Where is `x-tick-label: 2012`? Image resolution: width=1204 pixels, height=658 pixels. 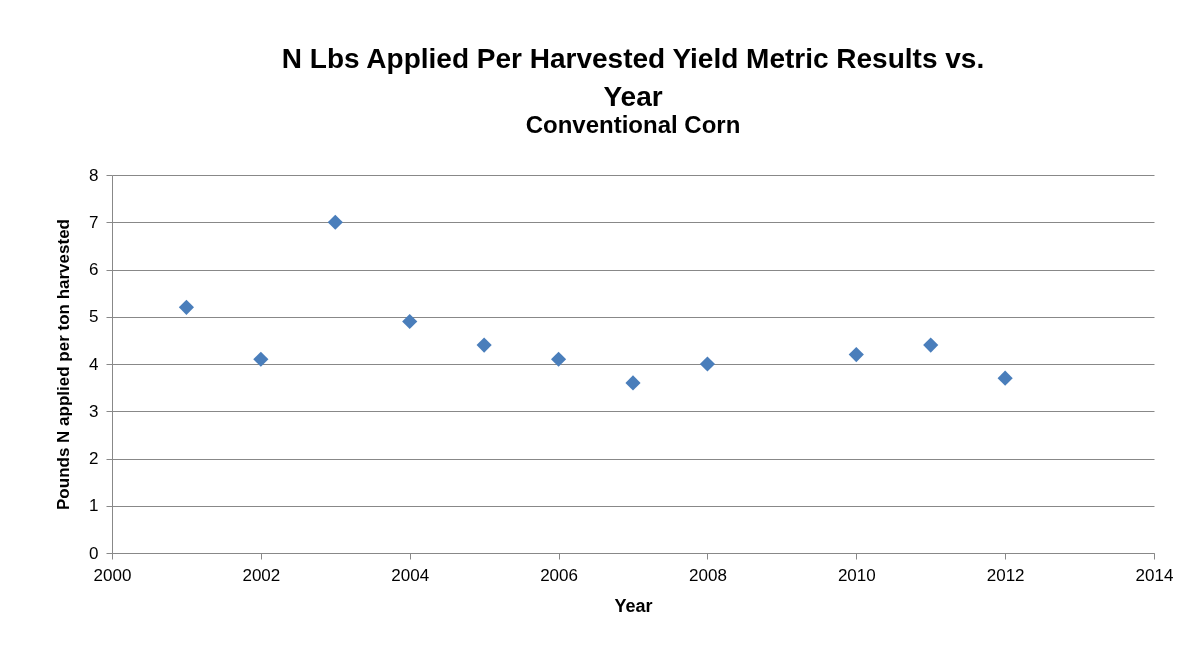
x-tick-label: 2012 is located at coordinates (1005, 575).